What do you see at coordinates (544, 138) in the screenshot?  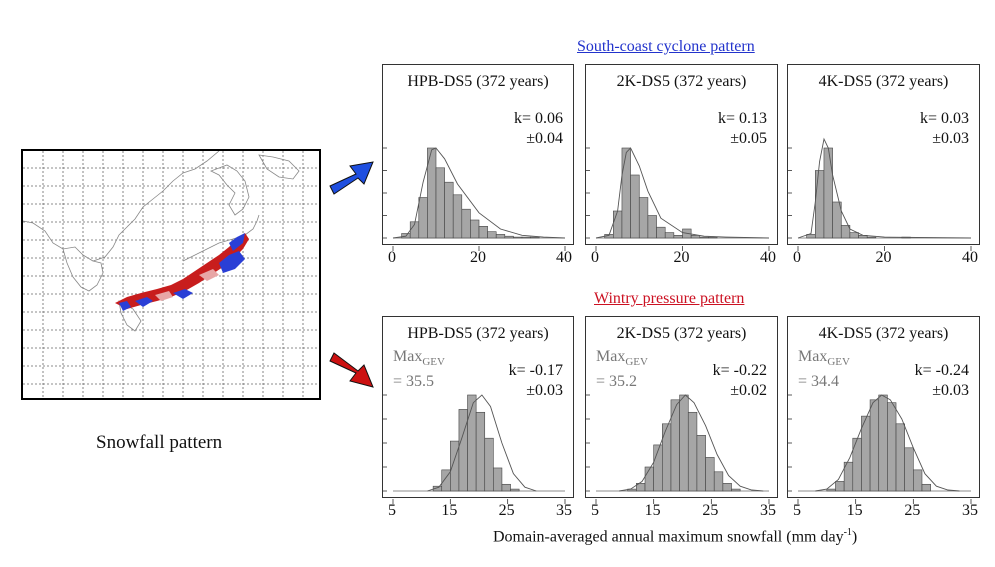 I see `k-error: ±0.04` at bounding box center [544, 138].